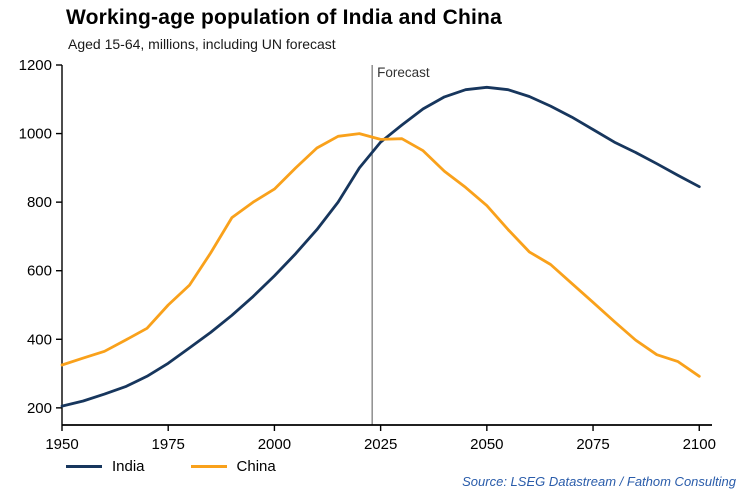  I want to click on legend-item-china: China, so click(233, 466).